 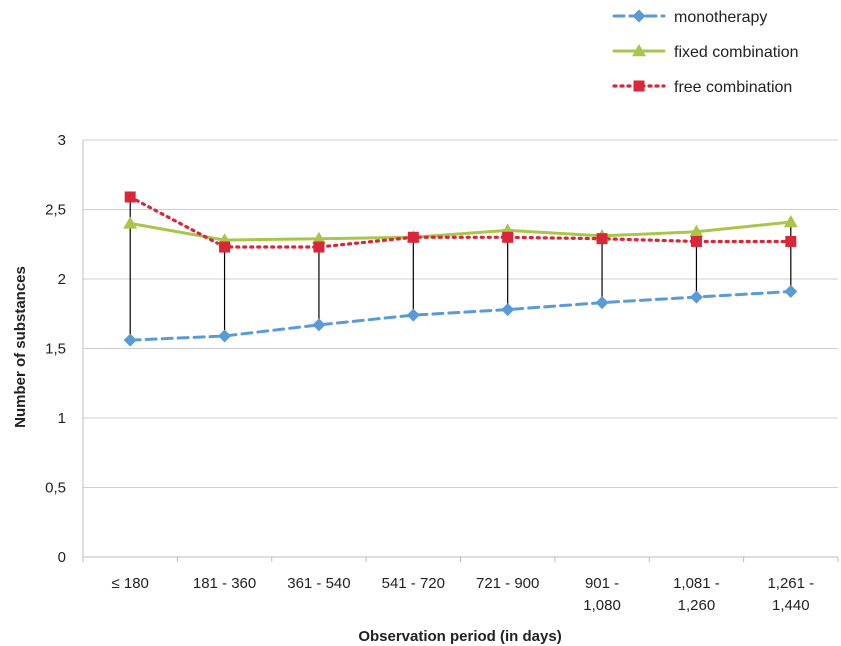 What do you see at coordinates (55, 349) in the screenshot?
I see `y-tick-label: 1,5` at bounding box center [55, 349].